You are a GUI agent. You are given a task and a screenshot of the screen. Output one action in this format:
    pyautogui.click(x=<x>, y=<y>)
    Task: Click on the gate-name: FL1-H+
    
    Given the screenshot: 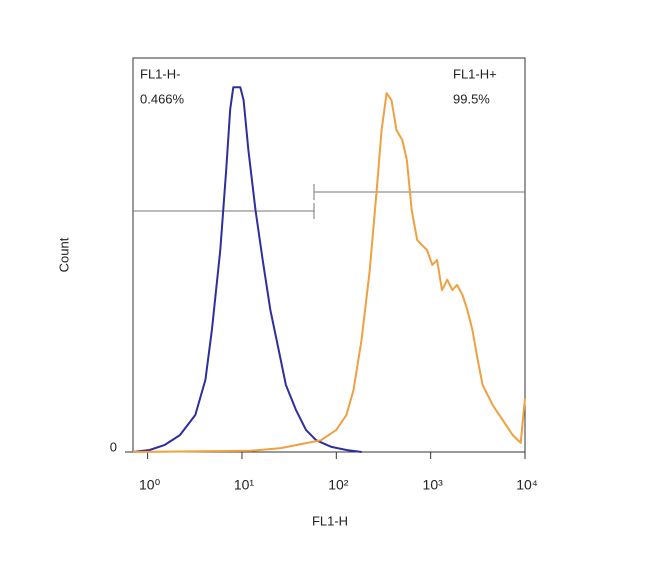 What is the action you would take?
    pyautogui.click(x=475, y=73)
    